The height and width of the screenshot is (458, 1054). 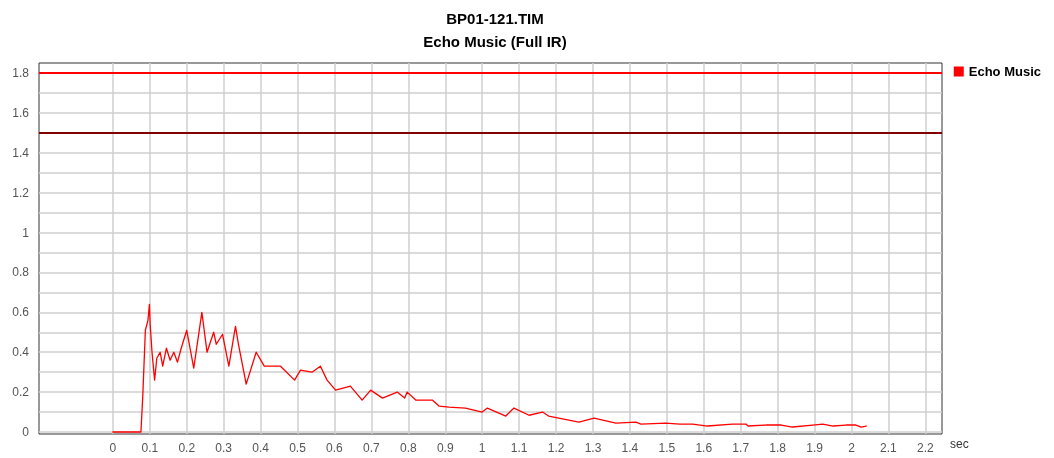 What do you see at coordinates (26, 232) in the screenshot?
I see `y-tick-label: 1` at bounding box center [26, 232].